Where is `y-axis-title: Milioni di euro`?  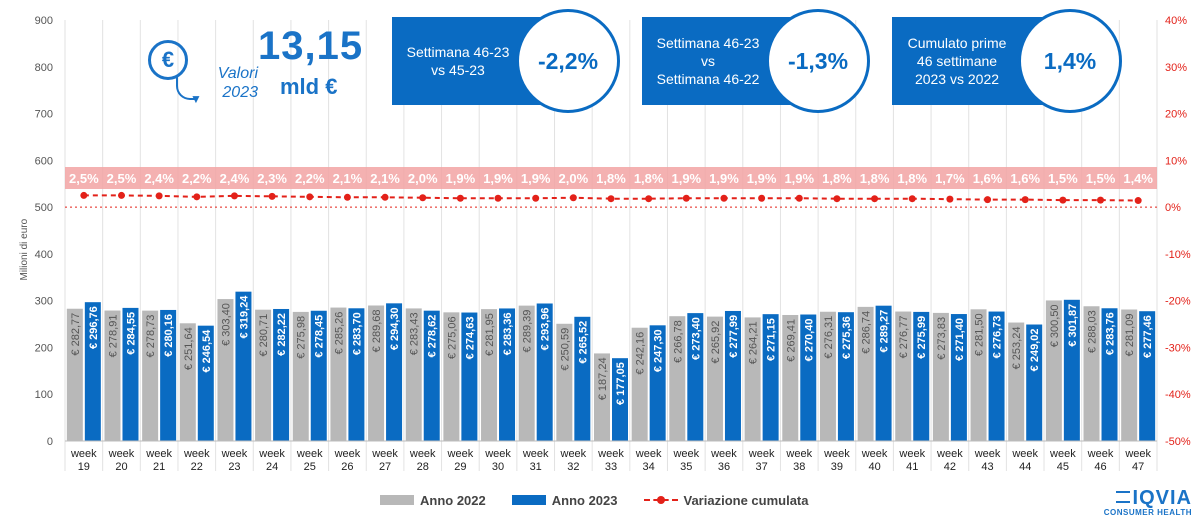
y-axis-title: Milioni di euro is located at coordinates (24, 249).